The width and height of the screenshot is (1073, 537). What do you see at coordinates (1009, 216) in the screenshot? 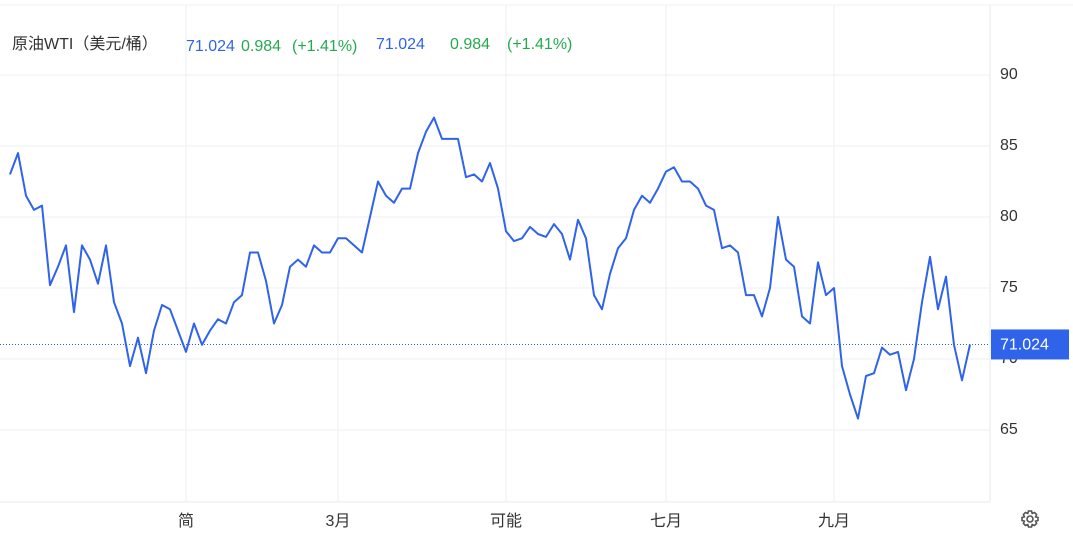
I see `y-tick-label: 80` at bounding box center [1009, 216].